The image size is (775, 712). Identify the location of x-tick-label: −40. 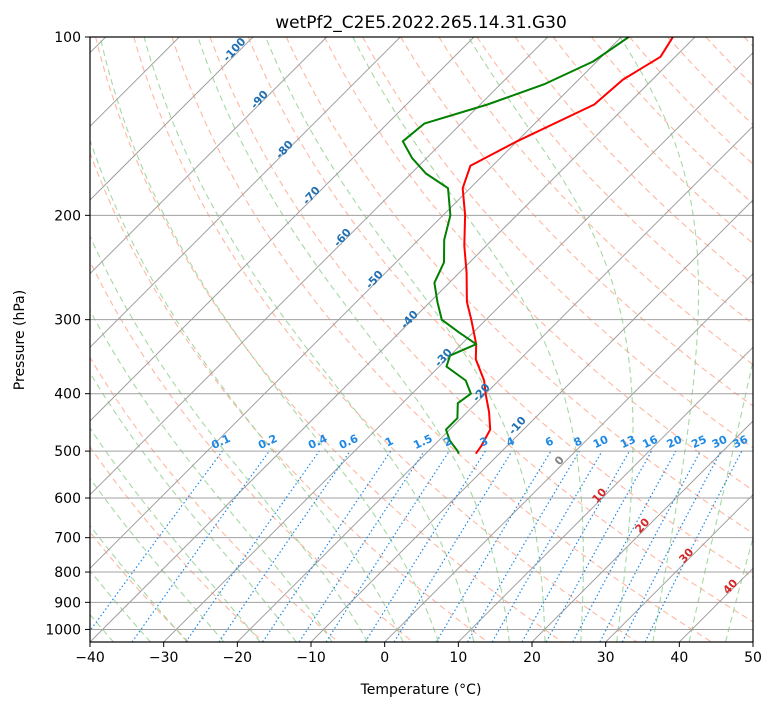
(90, 658).